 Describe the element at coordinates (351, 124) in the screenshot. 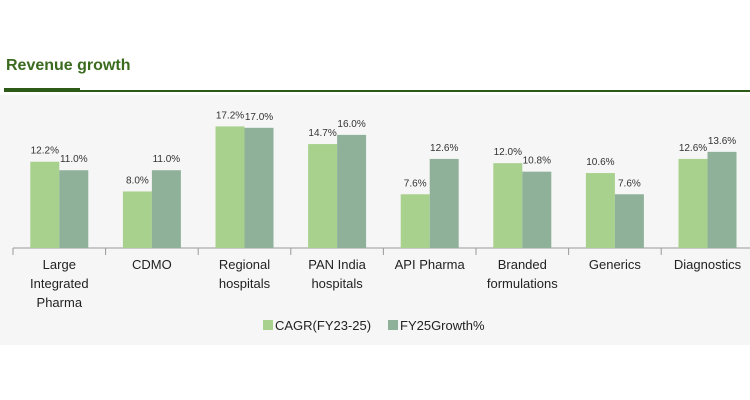

I see `data-label: 16.0%` at that location.